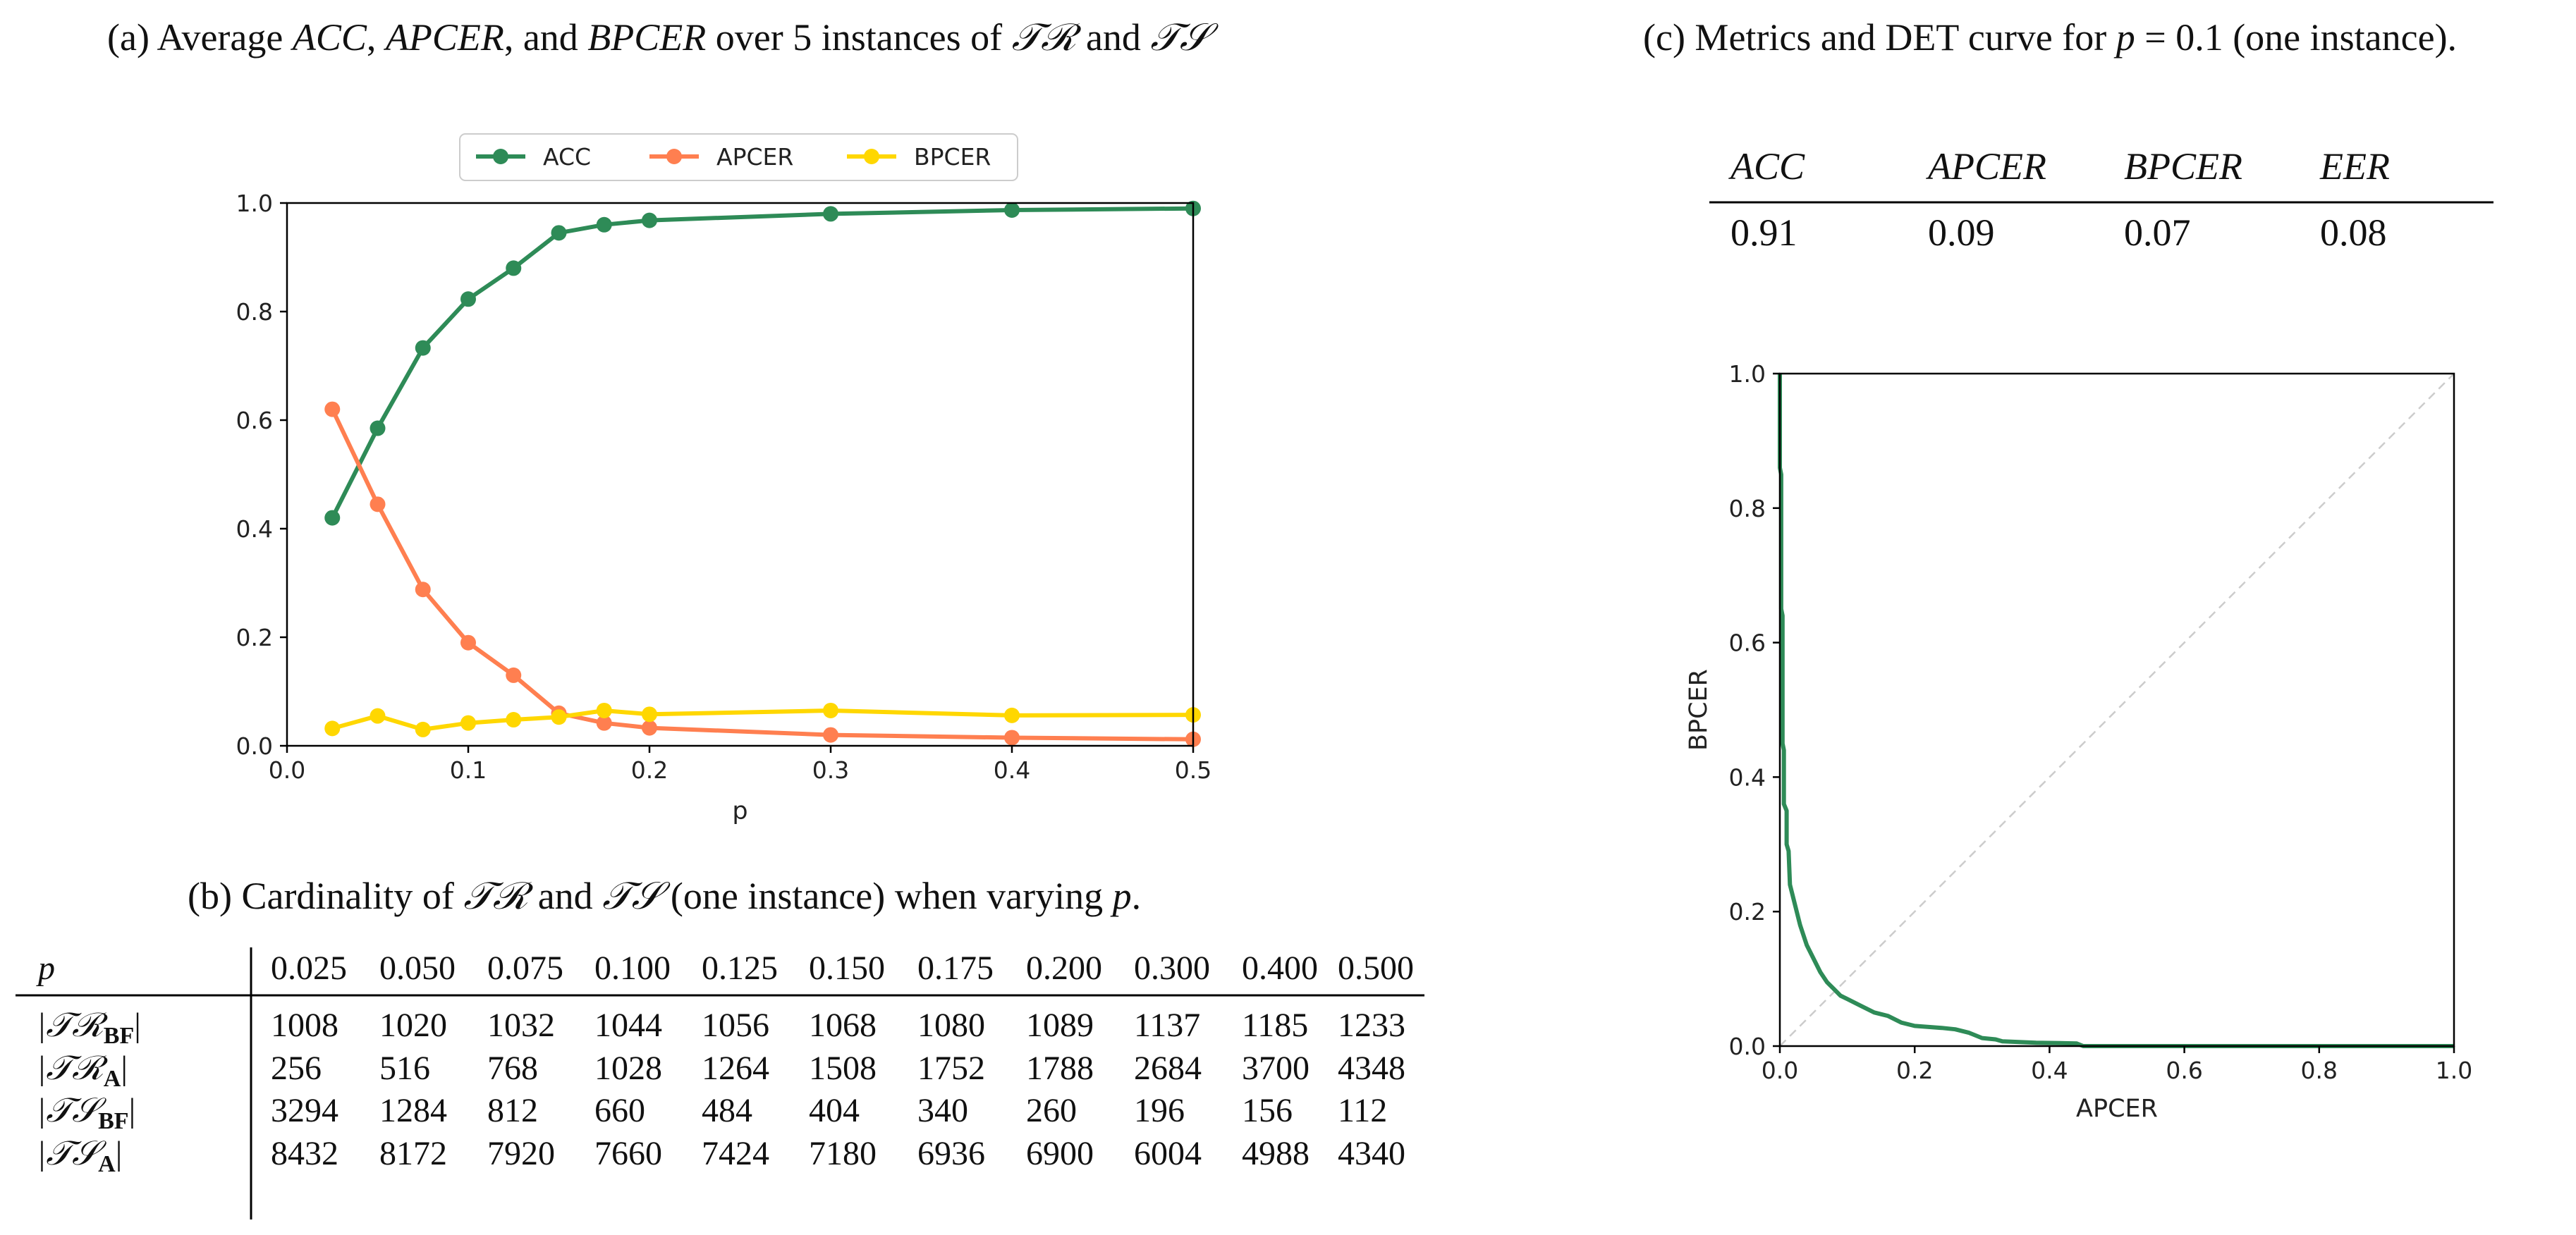 The image size is (2576, 1235). I want to click on y-tick-label: 0.4, so click(255, 529).